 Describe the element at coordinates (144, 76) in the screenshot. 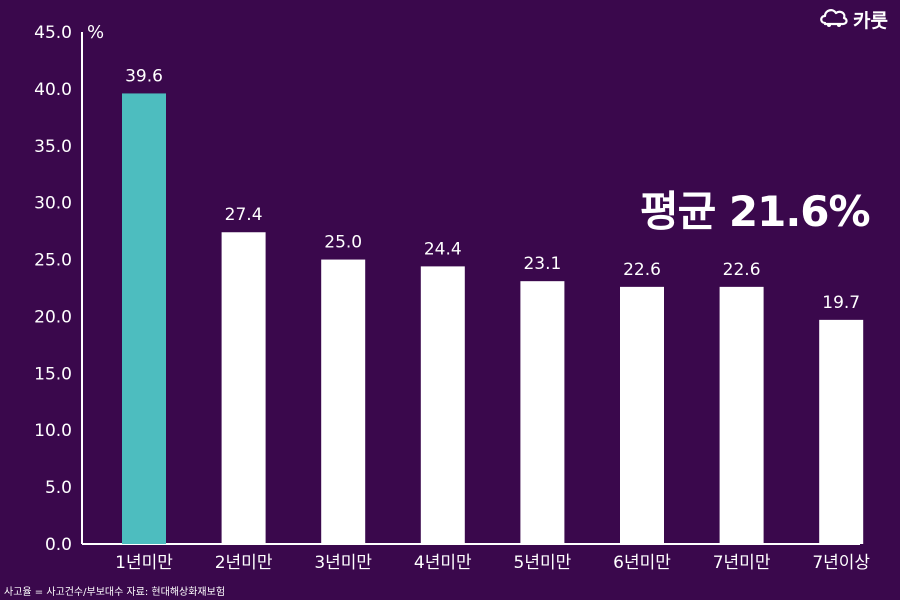

I see `bar-value-label: 39.6` at that location.